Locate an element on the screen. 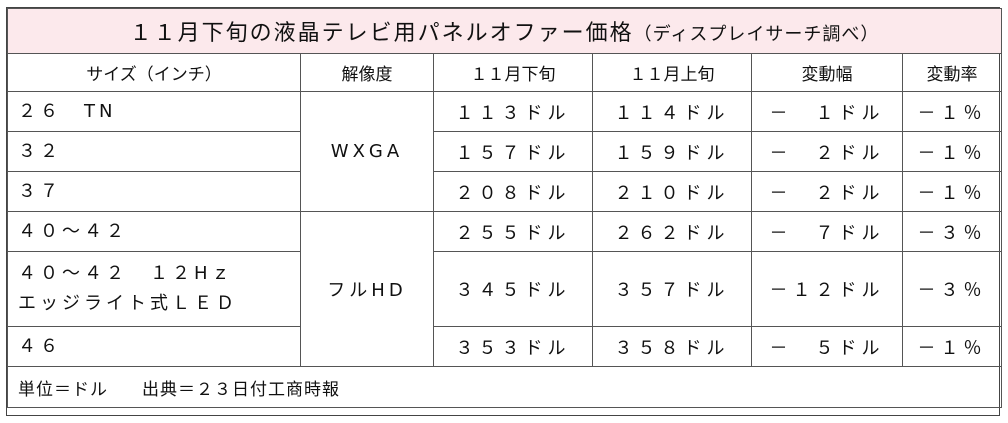 The image size is (1008, 423). table-row: ４６ ３５３ドル ３５８ドル － ５ドル －１％ is located at coordinates (505, 346).